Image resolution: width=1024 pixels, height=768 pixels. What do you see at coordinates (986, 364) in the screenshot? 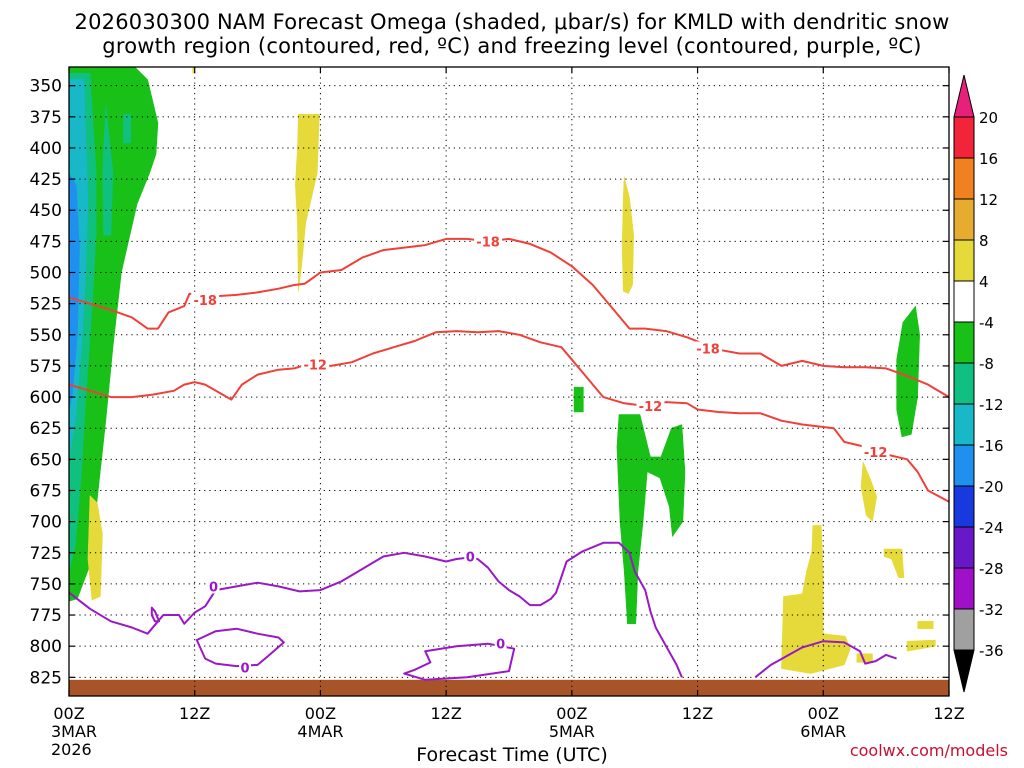
I see `colorbar-label: -8` at bounding box center [986, 364].